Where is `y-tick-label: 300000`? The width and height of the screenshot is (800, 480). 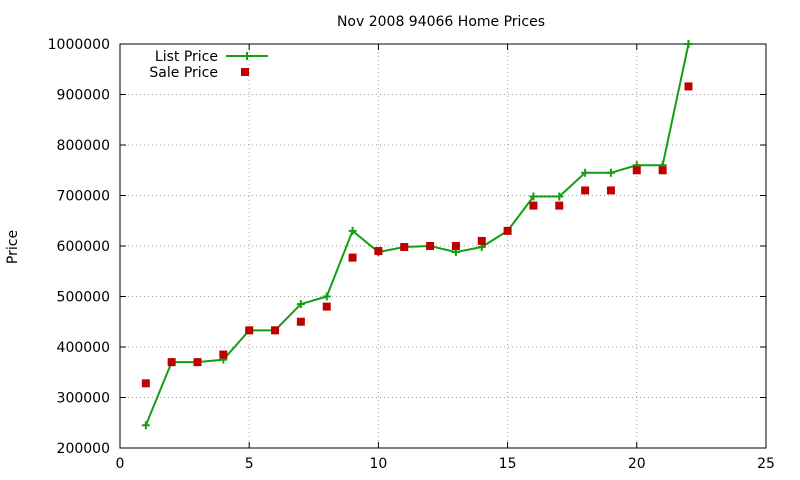
y-tick-label: 300000 is located at coordinates (83, 399).